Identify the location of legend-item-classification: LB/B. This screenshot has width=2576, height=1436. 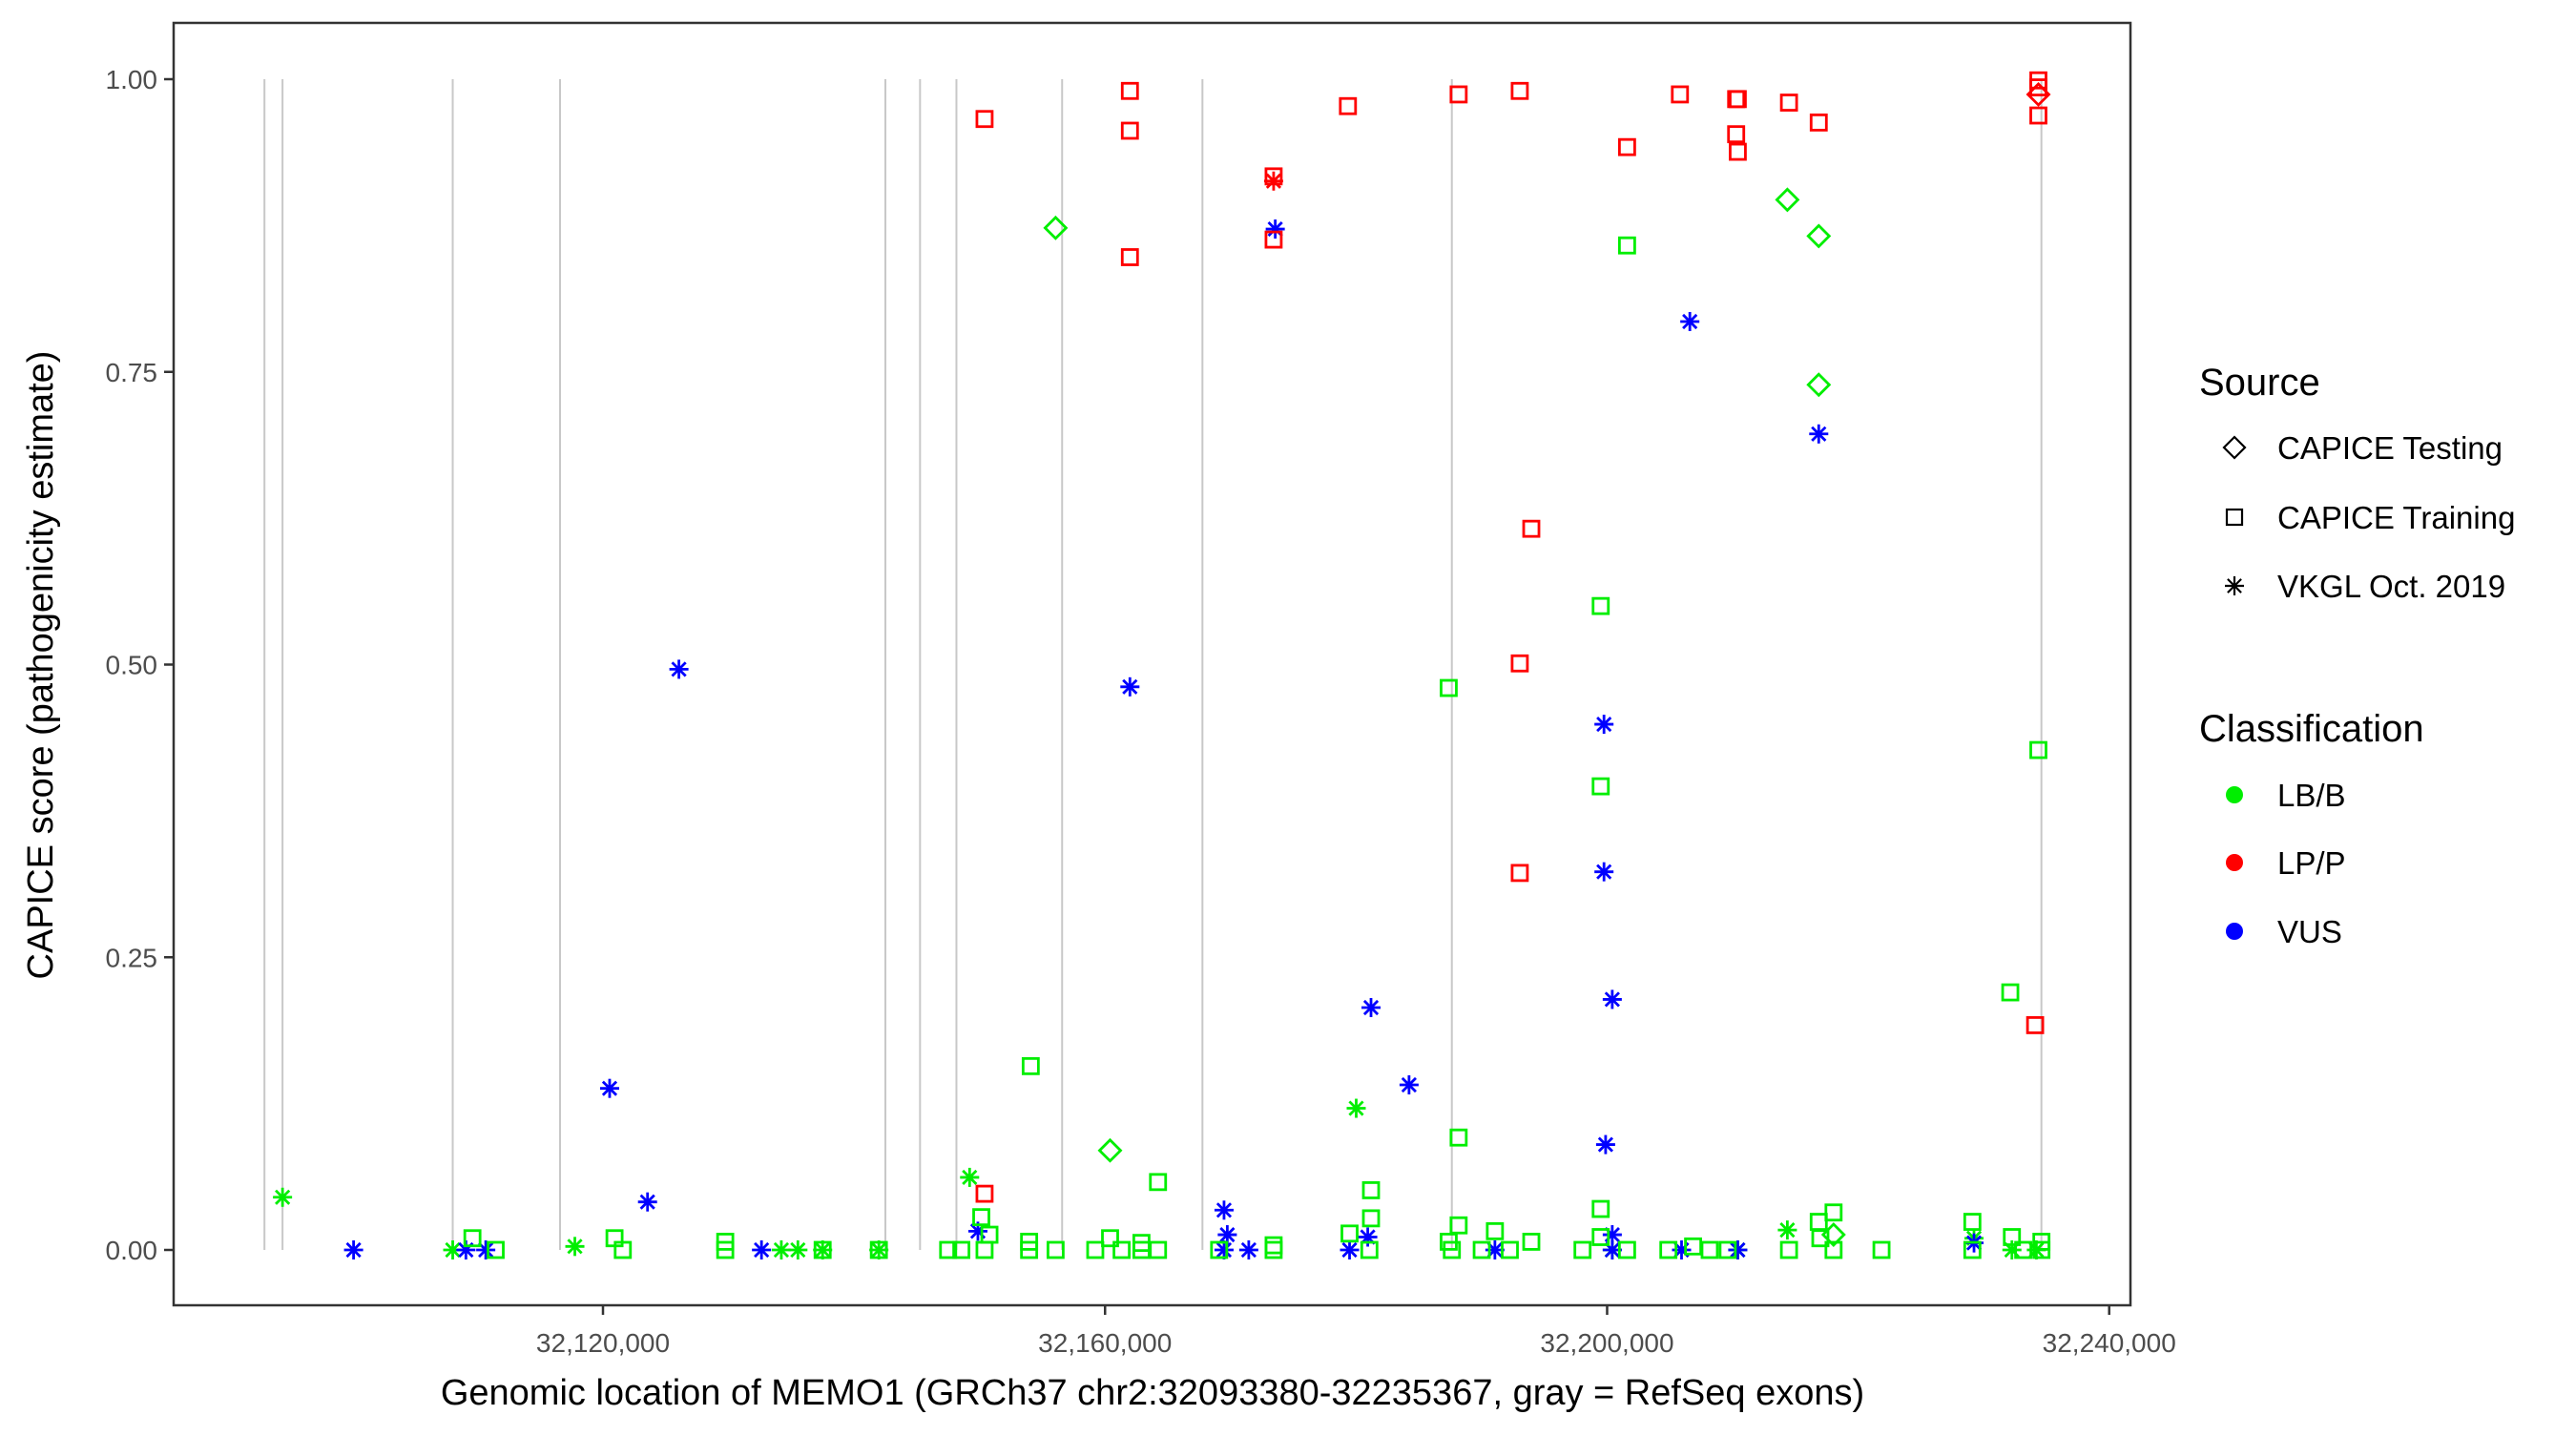
(2311, 795).